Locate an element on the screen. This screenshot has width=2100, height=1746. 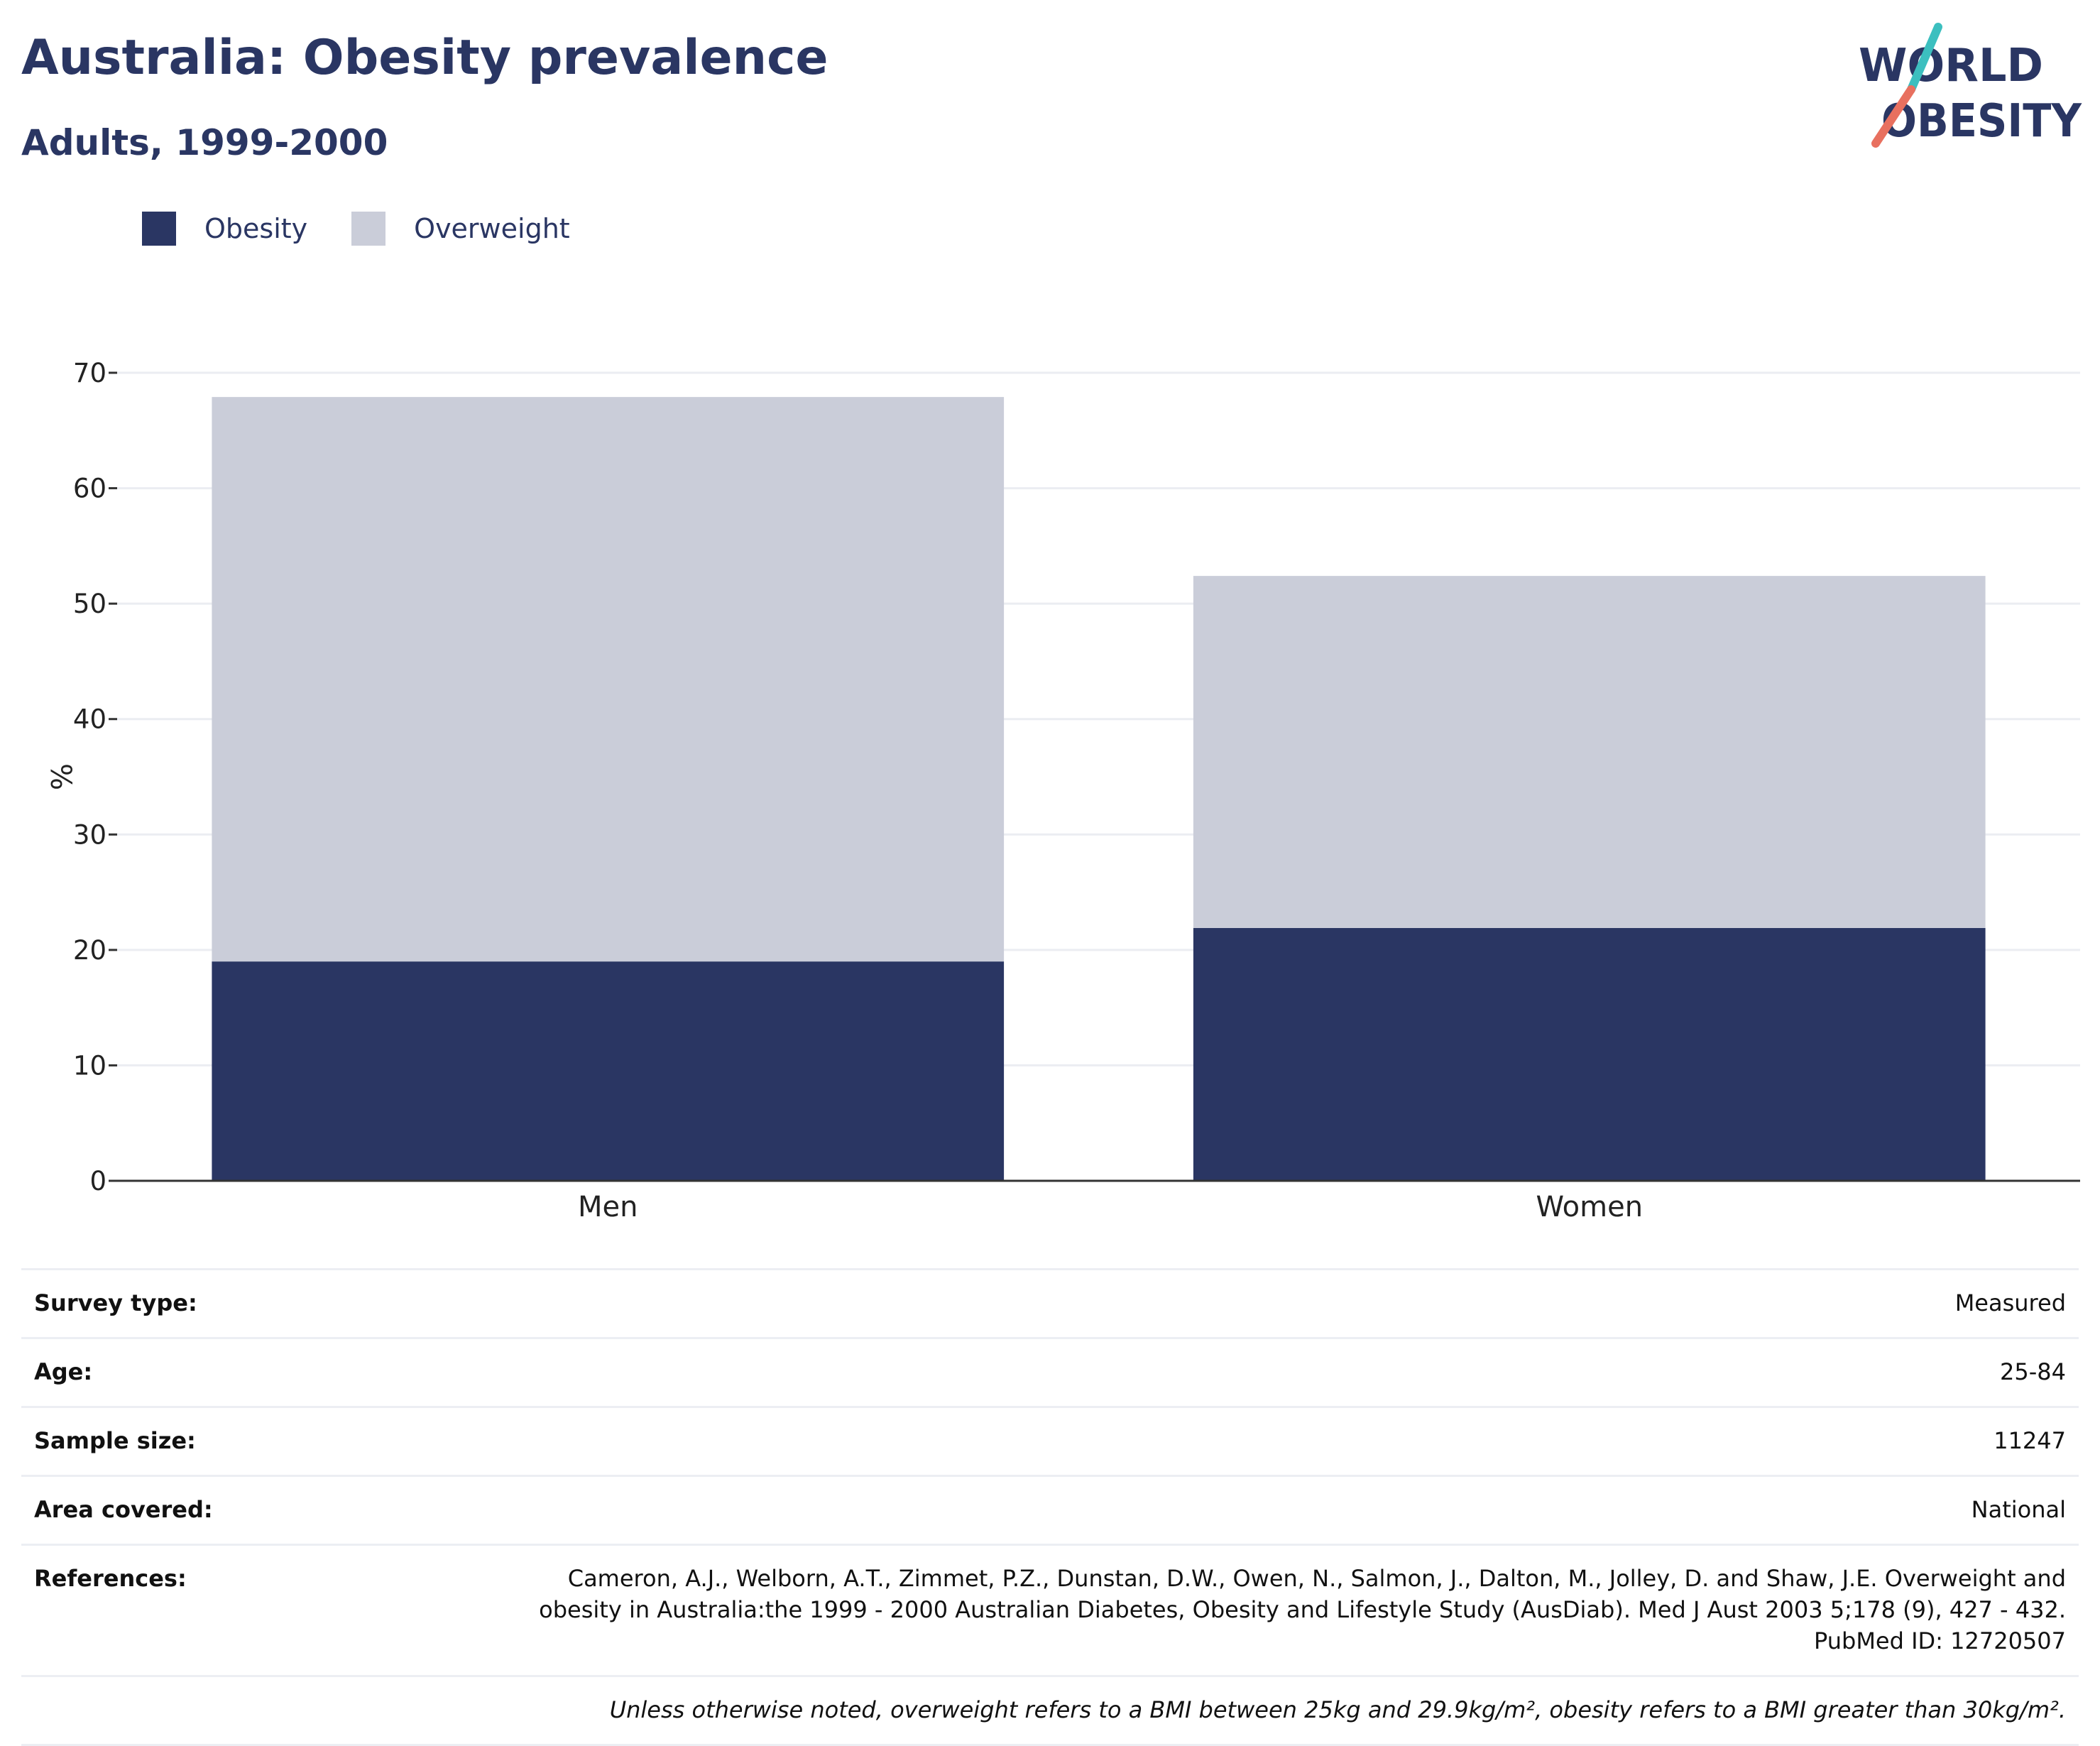
logo-coral-slash is located at coordinates (1893, 116).